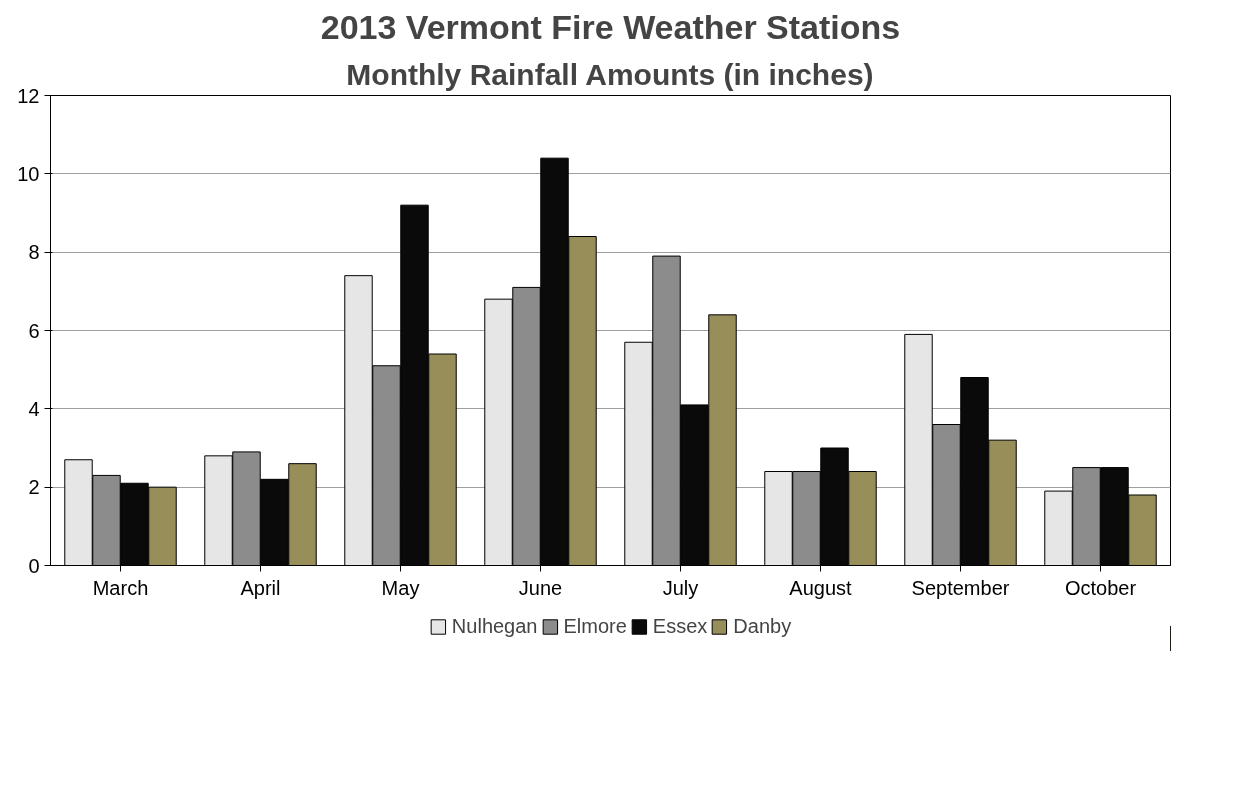 This screenshot has width=1255, height=791. What do you see at coordinates (34, 487) in the screenshot?
I see `y-tick-label: 2` at bounding box center [34, 487].